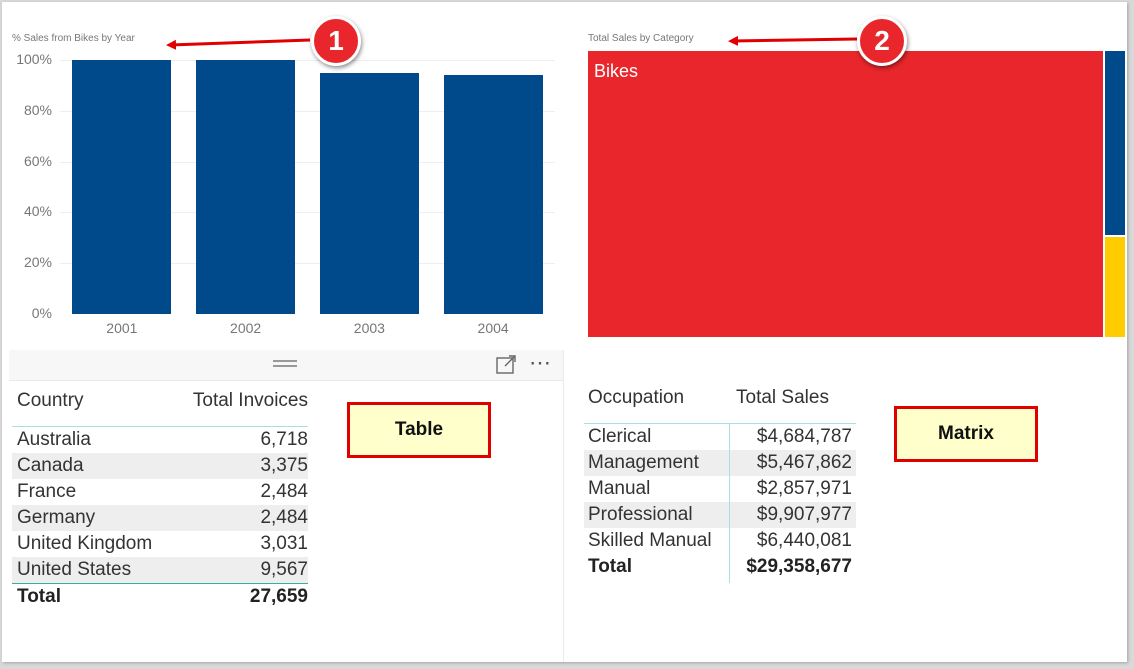  What do you see at coordinates (160, 596) in the screenshot?
I see `table-total-row: Total 27,659` at bounding box center [160, 596].